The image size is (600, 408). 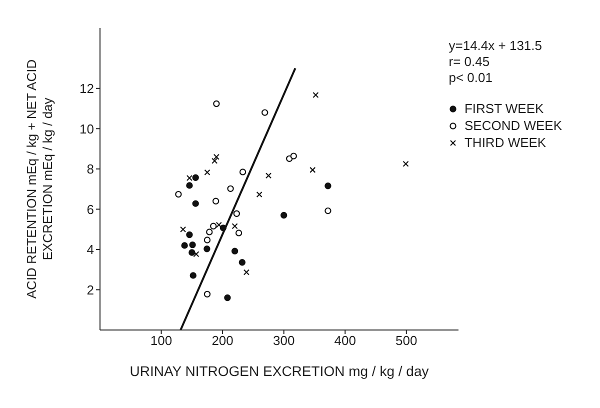 I want to click on x-tick-label: 100, so click(x=161, y=340).